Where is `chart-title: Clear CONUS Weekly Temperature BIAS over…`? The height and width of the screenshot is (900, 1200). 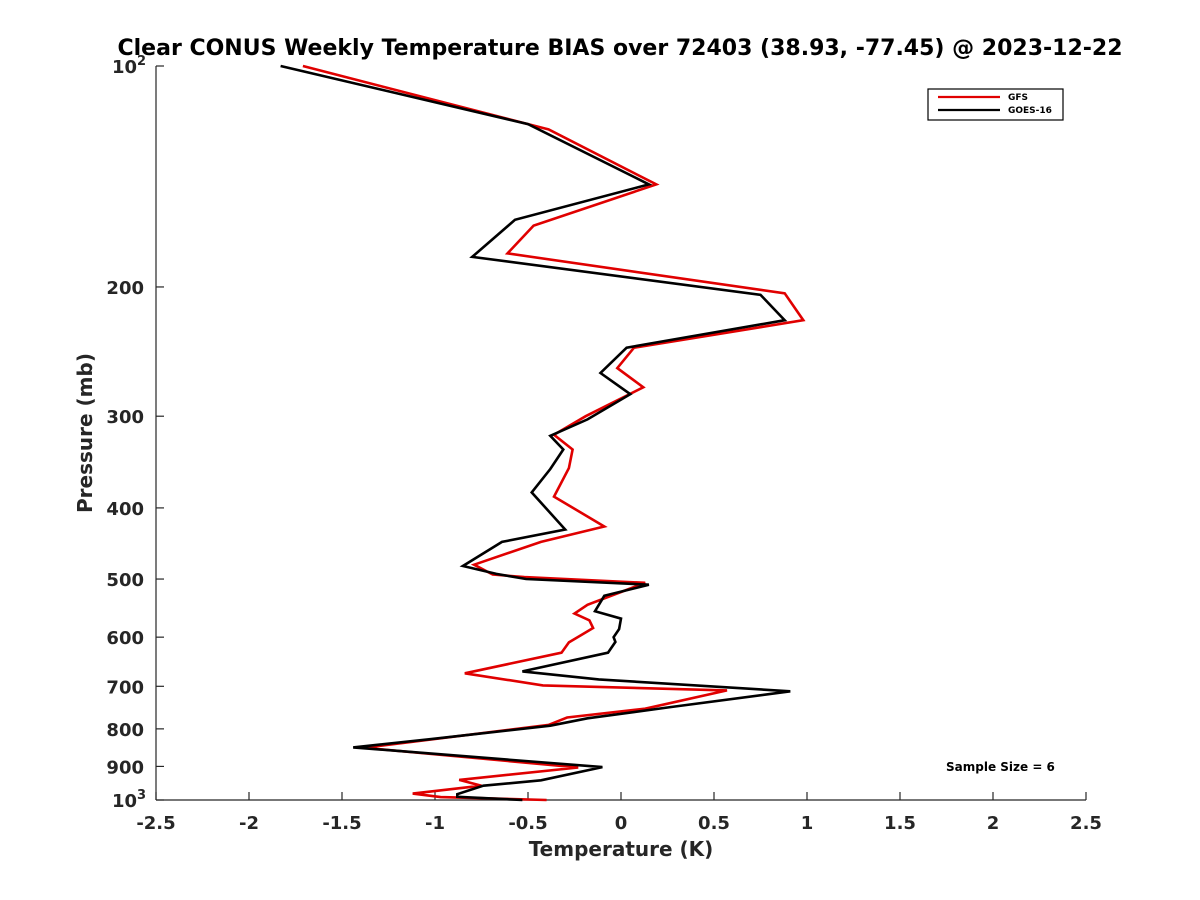 chart-title: Clear CONUS Weekly Temperature BIAS over… is located at coordinates (619, 48).